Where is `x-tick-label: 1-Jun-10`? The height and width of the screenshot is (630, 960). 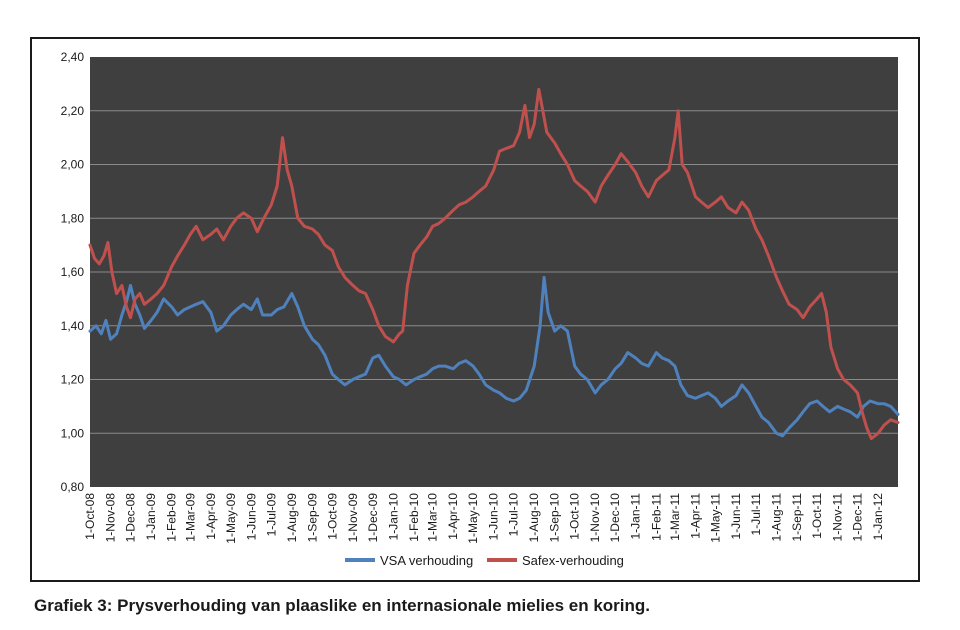 x-tick-label: 1-Jun-10 is located at coordinates (494, 517).